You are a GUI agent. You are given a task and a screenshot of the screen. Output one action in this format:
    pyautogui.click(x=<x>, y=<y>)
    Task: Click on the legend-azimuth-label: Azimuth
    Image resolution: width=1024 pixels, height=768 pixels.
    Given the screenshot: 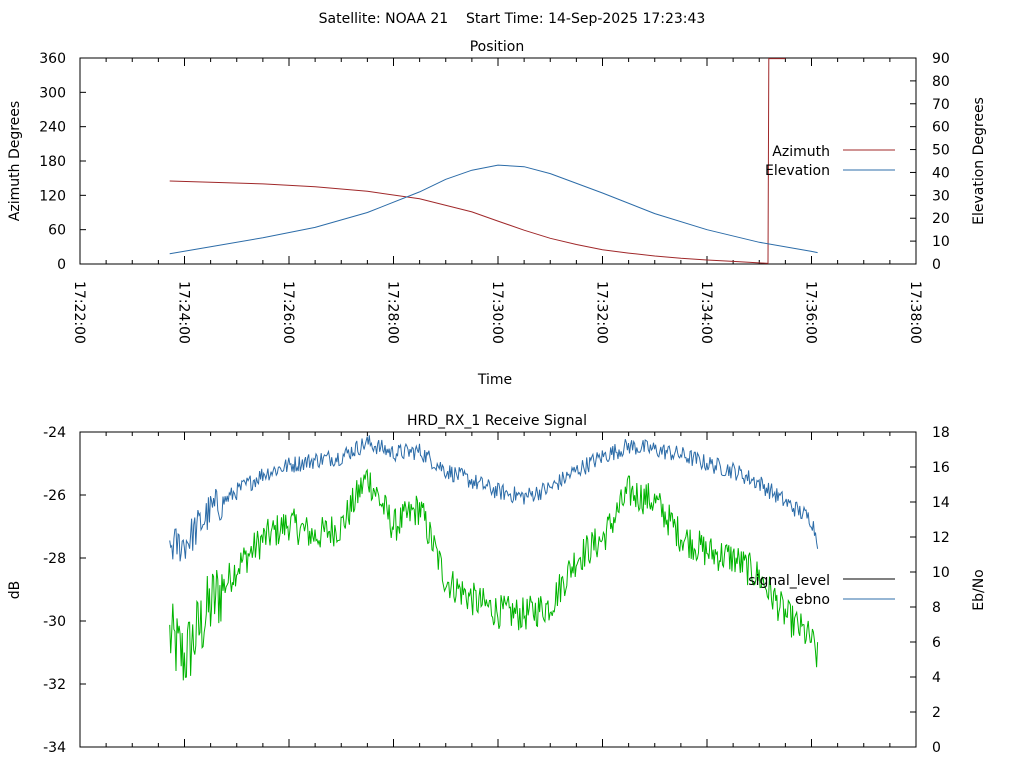 What is the action you would take?
    pyautogui.click(x=801, y=152)
    